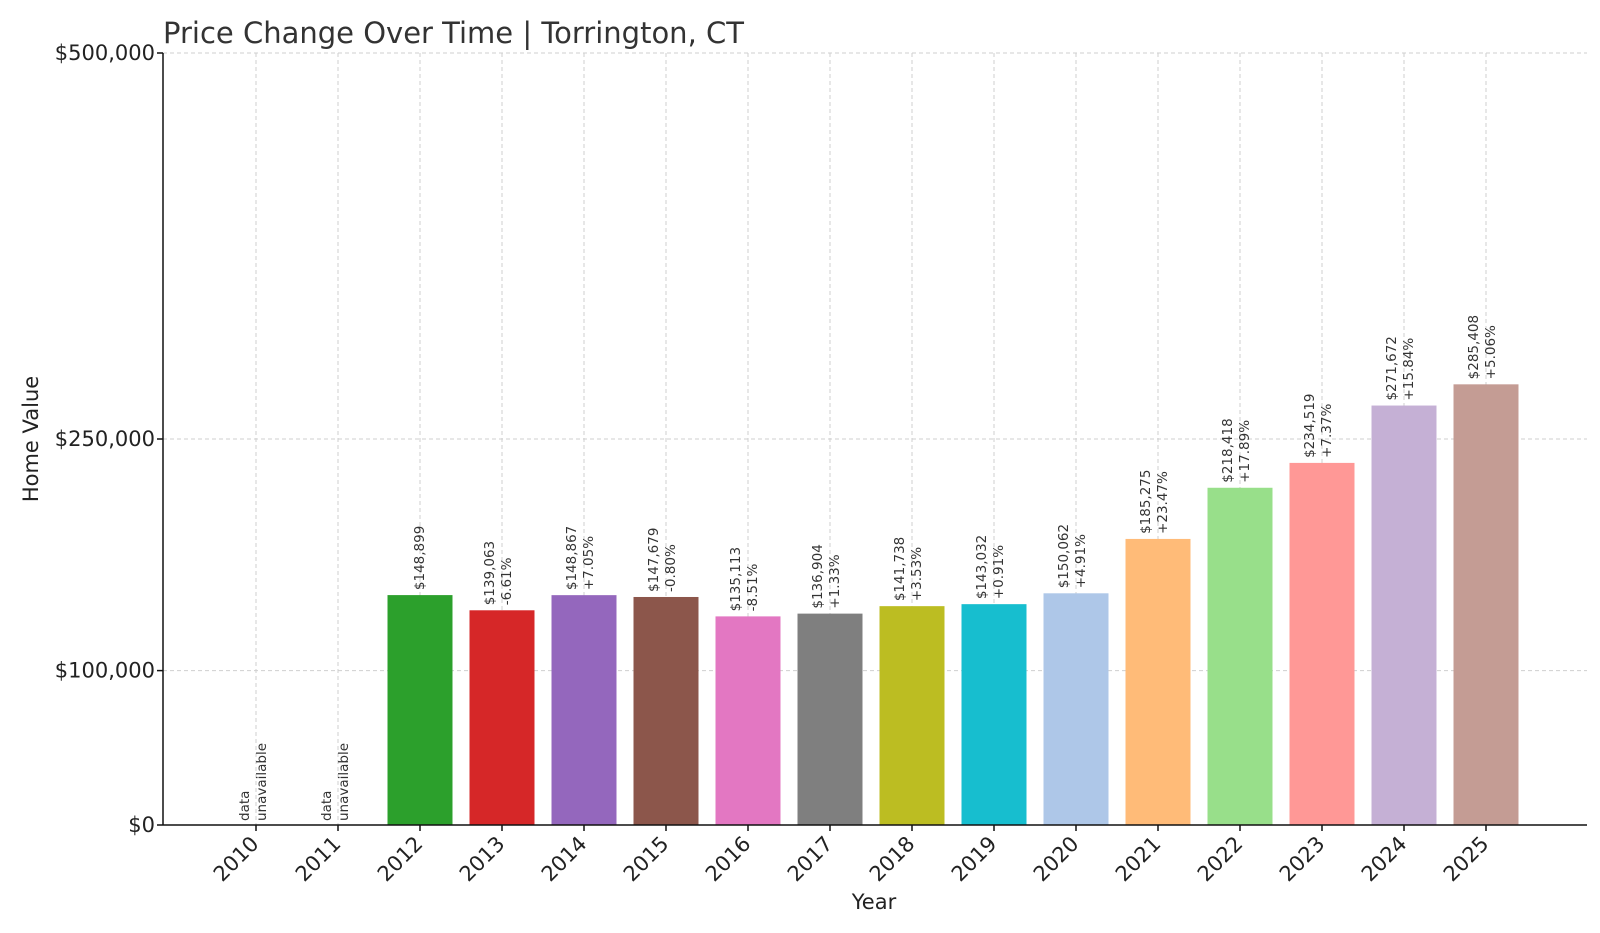  What do you see at coordinates (874, 902) in the screenshot?
I see `x-axis-label: Year` at bounding box center [874, 902].